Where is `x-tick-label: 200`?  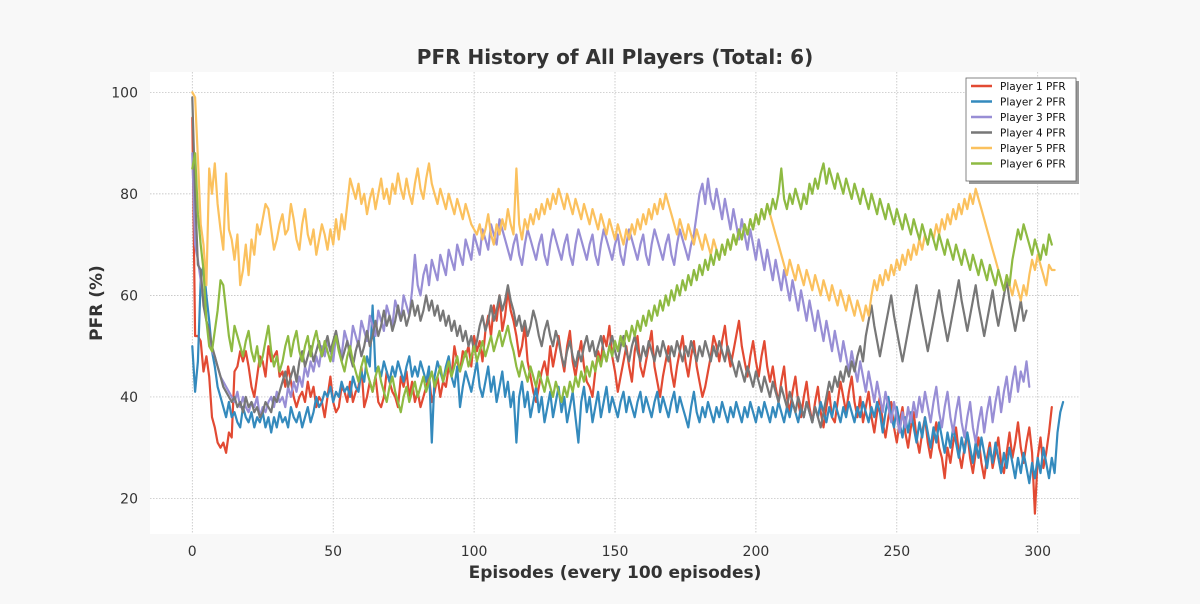 x-tick-label: 200 is located at coordinates (756, 552).